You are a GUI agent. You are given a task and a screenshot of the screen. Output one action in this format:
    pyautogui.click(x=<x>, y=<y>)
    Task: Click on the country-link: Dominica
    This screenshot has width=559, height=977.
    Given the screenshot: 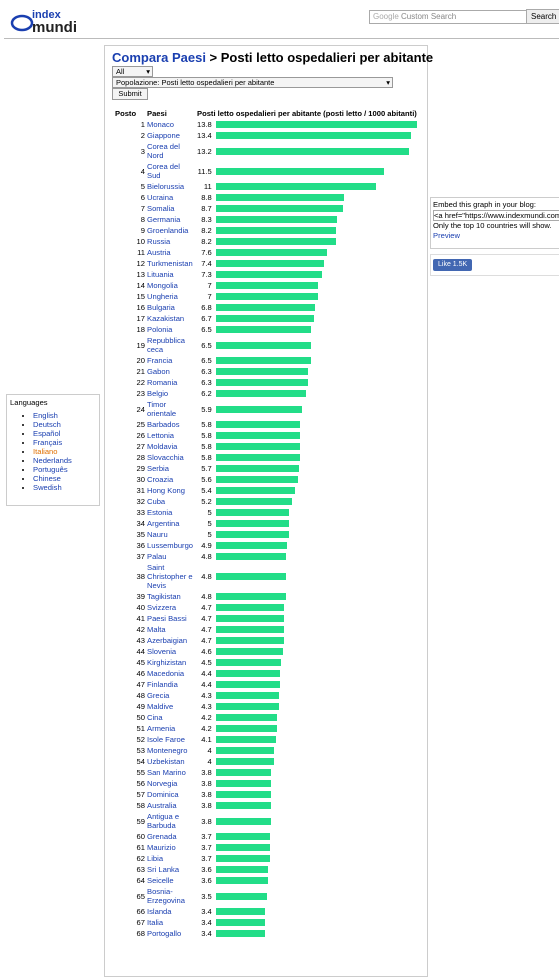 What is the action you would take?
    pyautogui.click(x=163, y=794)
    